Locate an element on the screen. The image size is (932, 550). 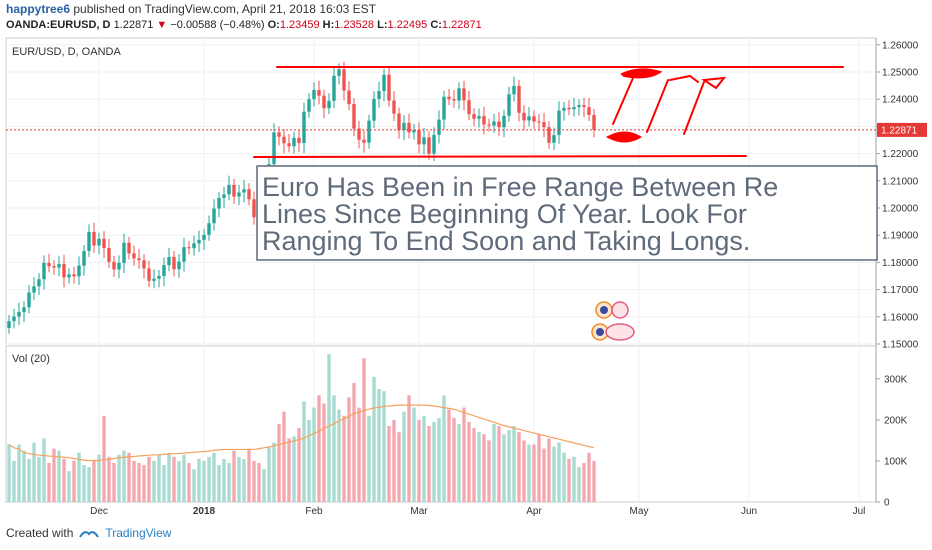
time-tick-label: Mar is located at coordinates (419, 511).